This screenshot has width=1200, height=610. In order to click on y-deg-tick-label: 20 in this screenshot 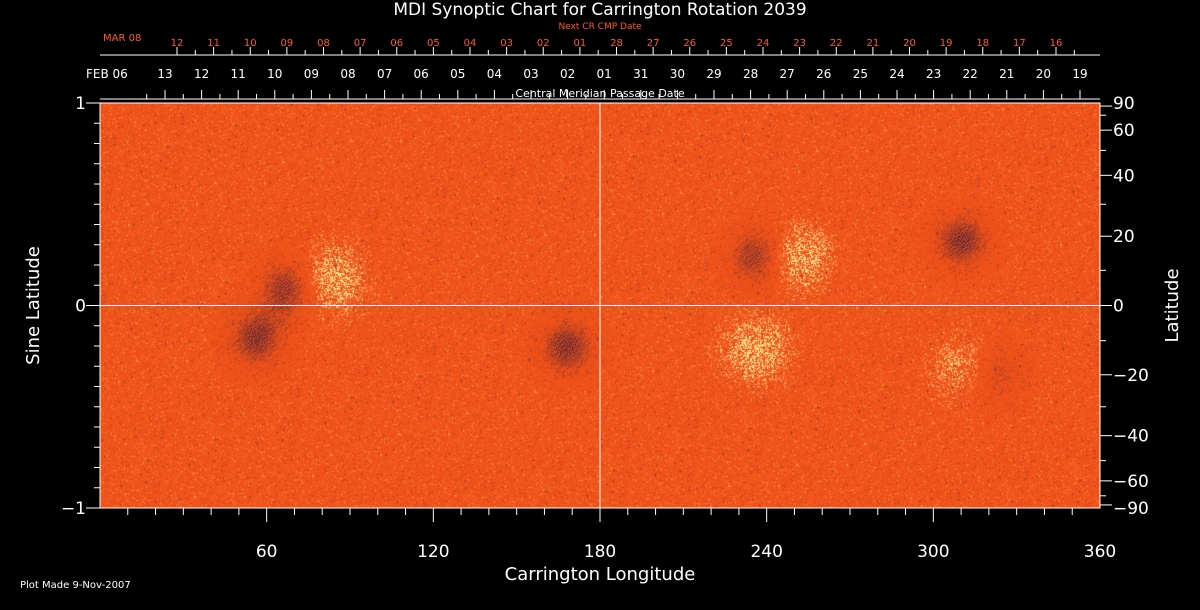, I will do `click(1124, 237)`.